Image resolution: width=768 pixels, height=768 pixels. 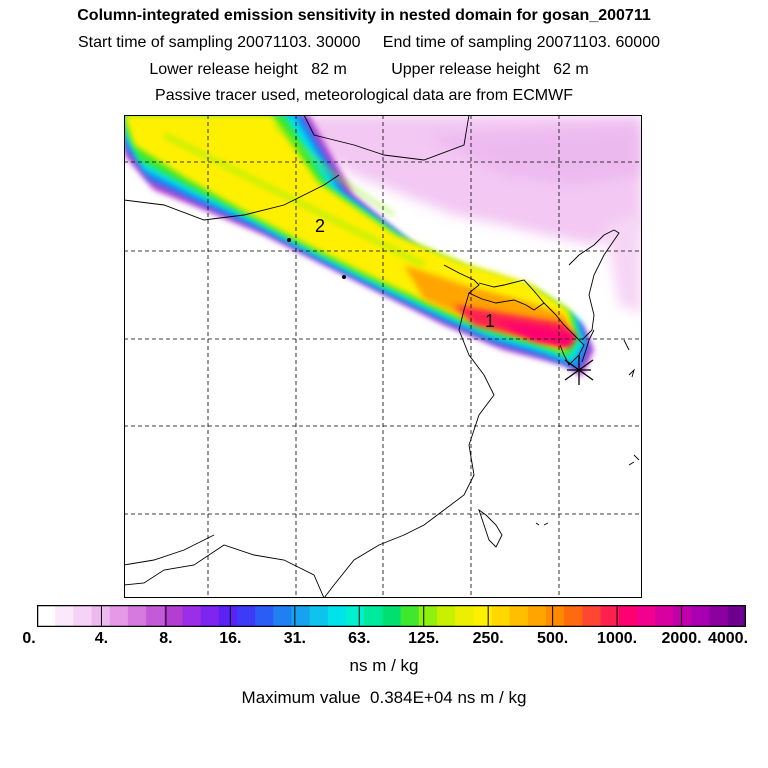 What do you see at coordinates (681, 638) in the screenshot?
I see `colorbar-label: 2000.` at bounding box center [681, 638].